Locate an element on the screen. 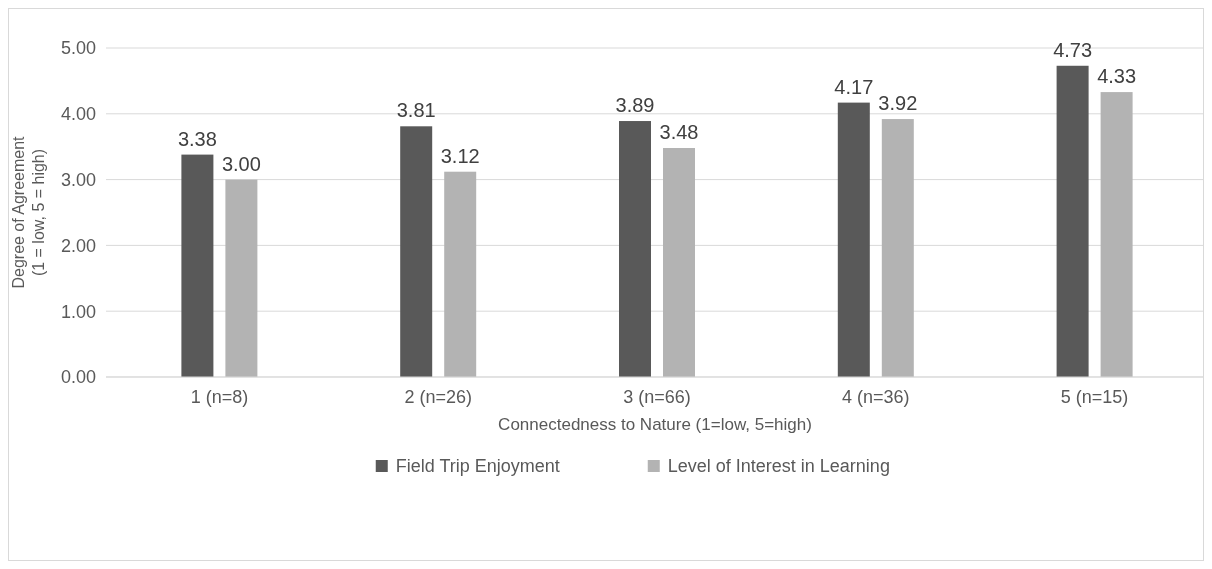 The image size is (1212, 569). data-label: 4.17 is located at coordinates (854, 86).